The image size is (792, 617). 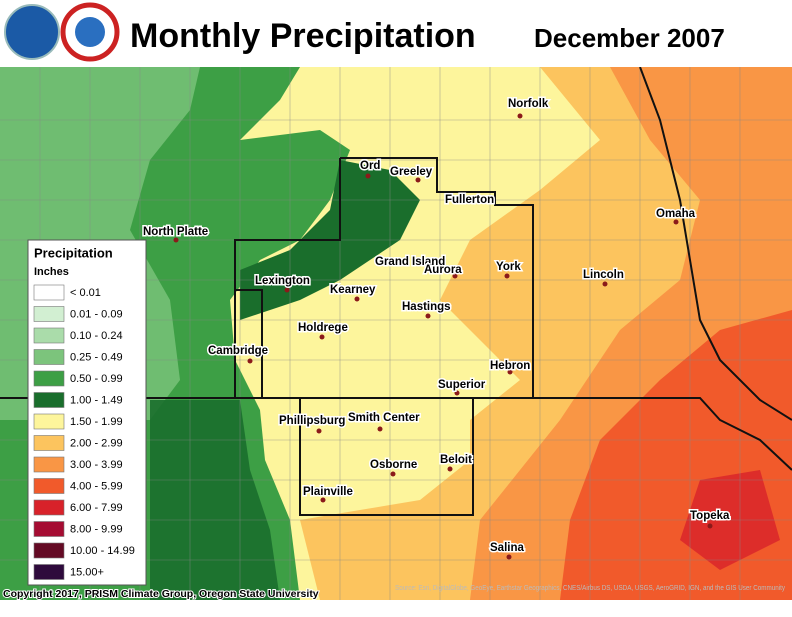 What do you see at coordinates (96, 529) in the screenshot?
I see `legend-label: 8.00 - 9.99` at bounding box center [96, 529].